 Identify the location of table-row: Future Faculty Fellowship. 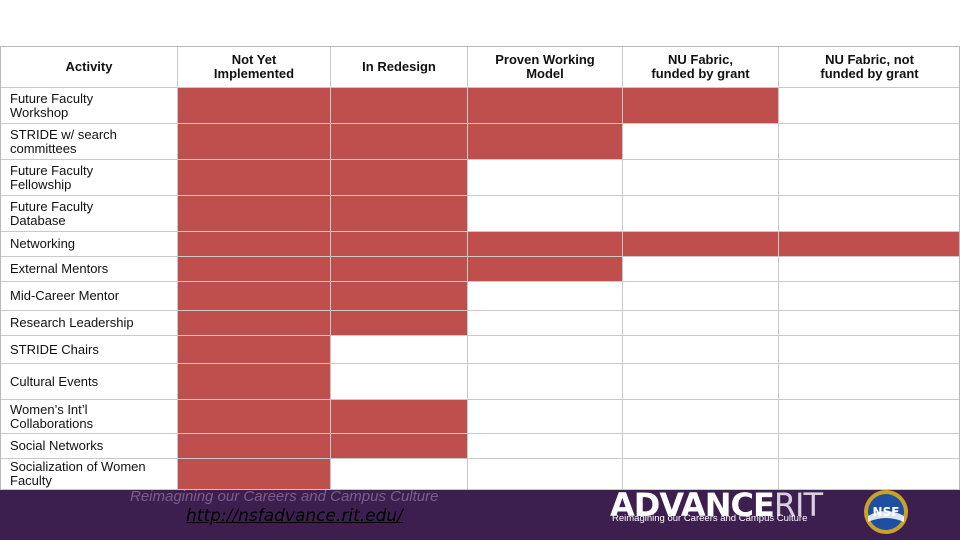
(480, 177).